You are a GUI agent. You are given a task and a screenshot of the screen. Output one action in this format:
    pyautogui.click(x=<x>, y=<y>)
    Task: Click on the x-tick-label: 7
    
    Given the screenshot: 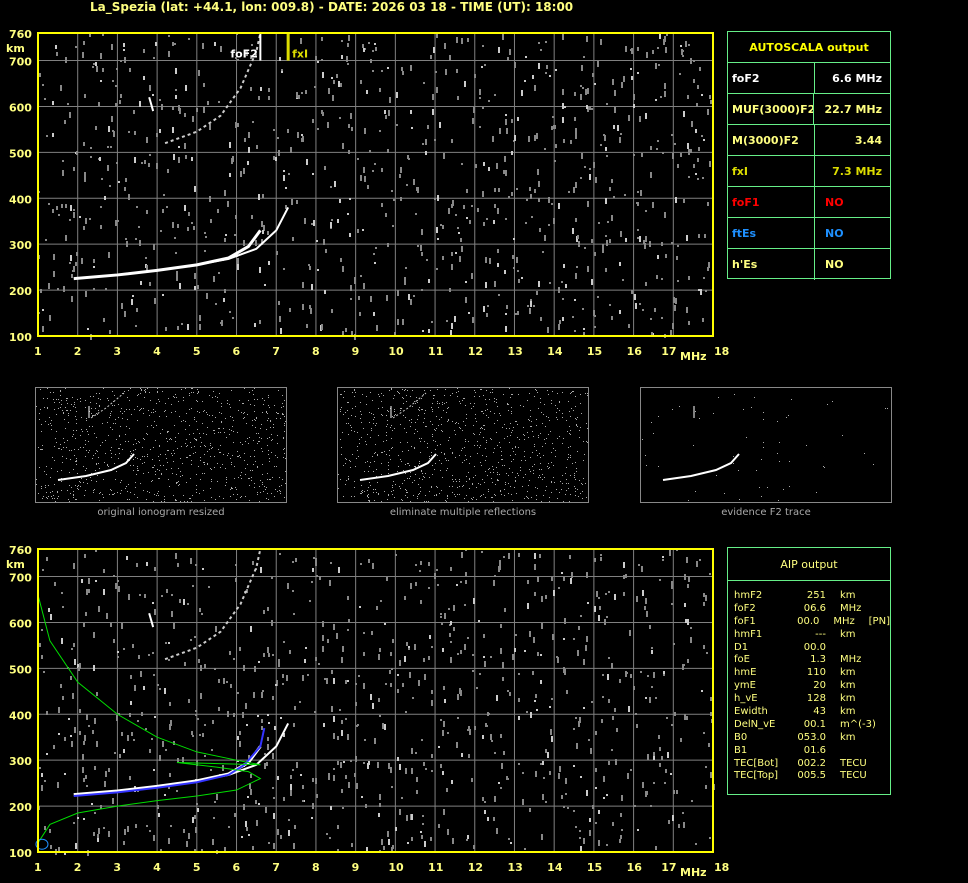 What is the action you would take?
    pyautogui.click(x=276, y=867)
    